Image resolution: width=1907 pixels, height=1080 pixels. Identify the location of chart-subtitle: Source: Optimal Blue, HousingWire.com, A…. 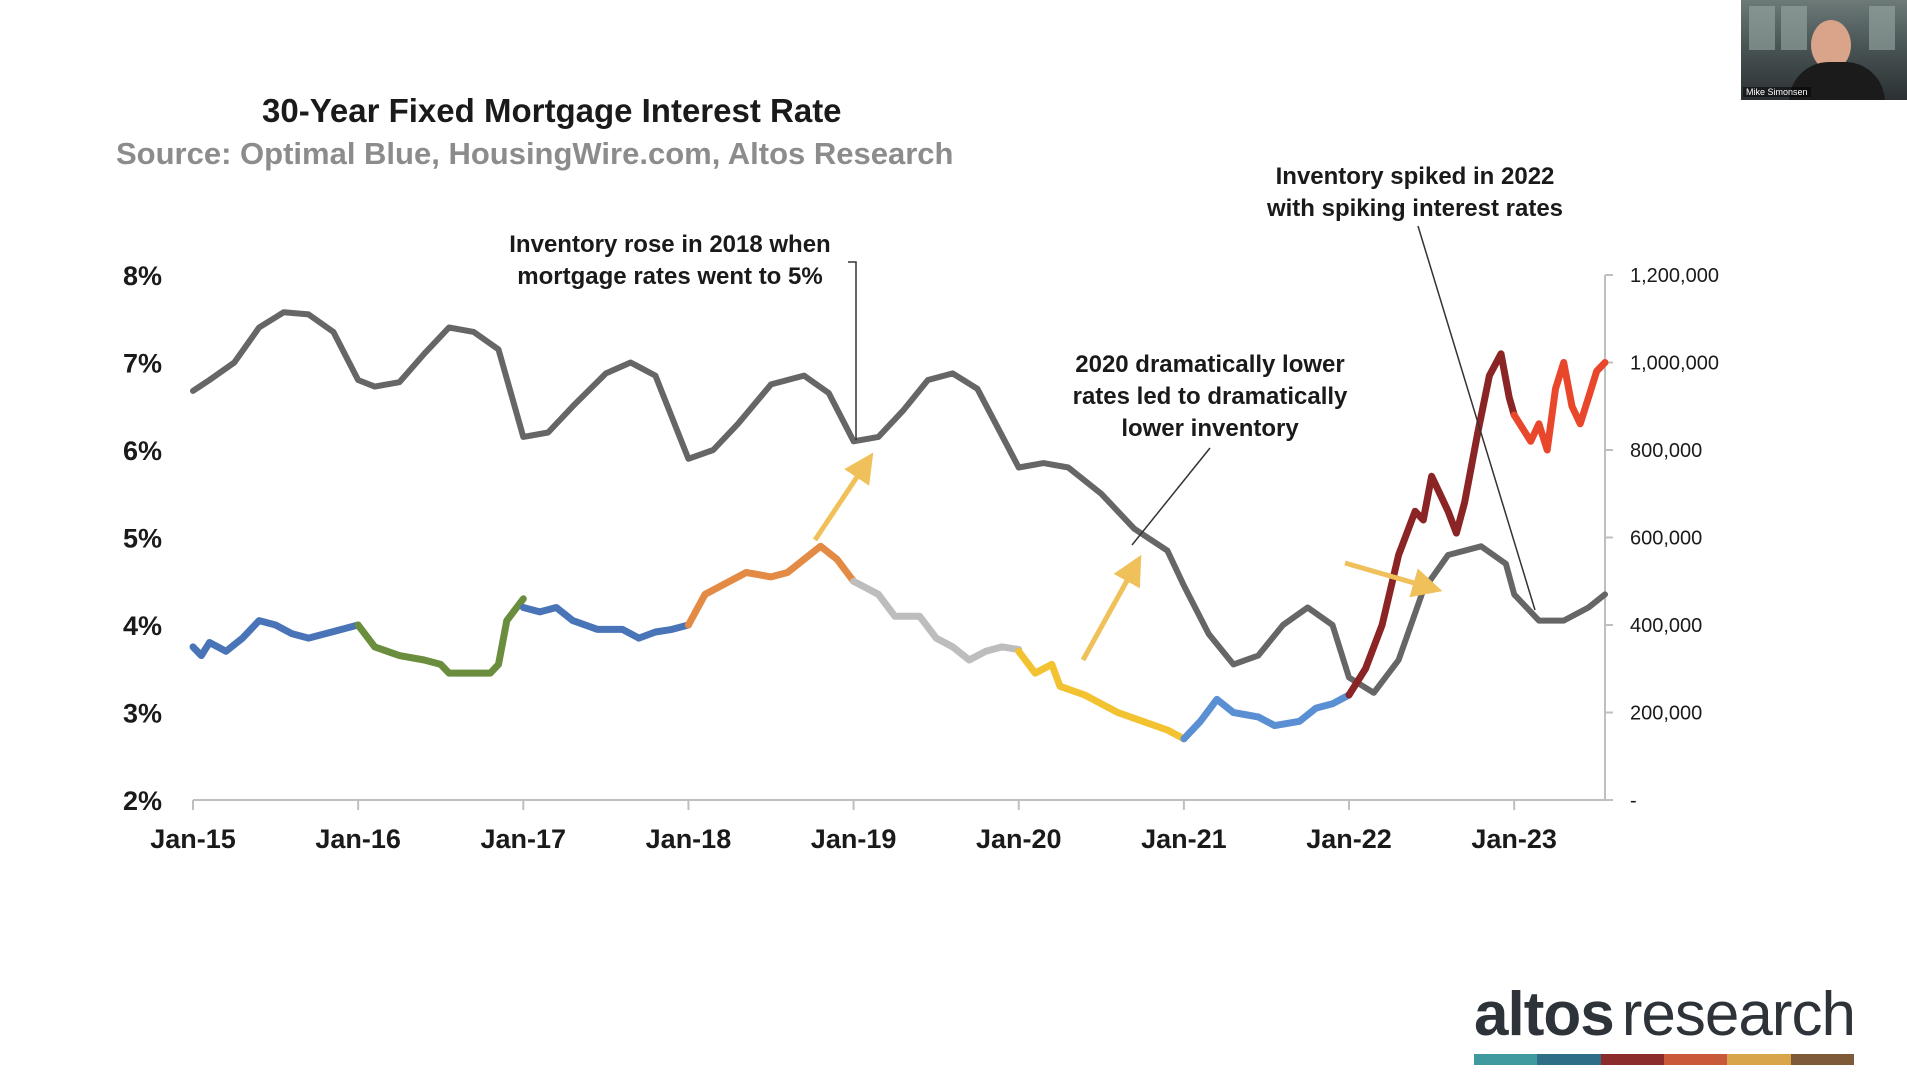
(535, 153).